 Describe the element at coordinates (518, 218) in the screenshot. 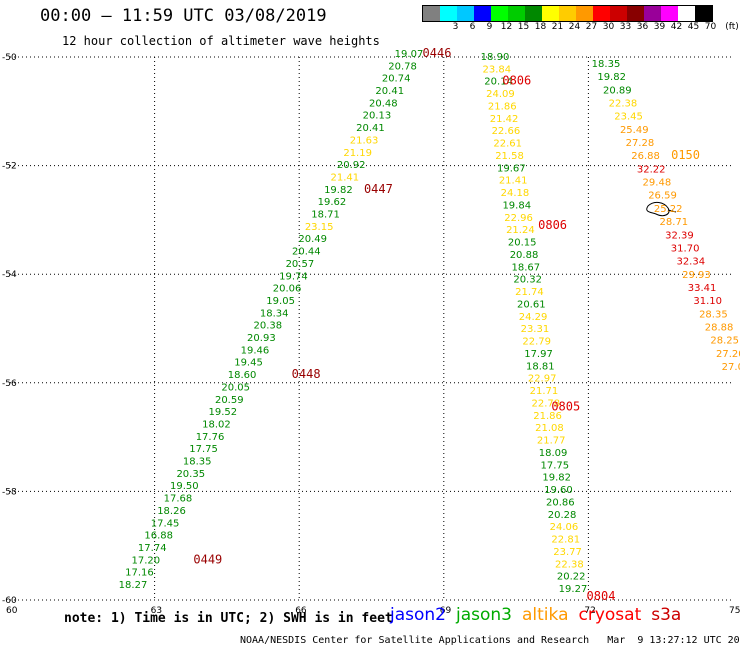

I see `wave-height-label: 22.96` at that location.